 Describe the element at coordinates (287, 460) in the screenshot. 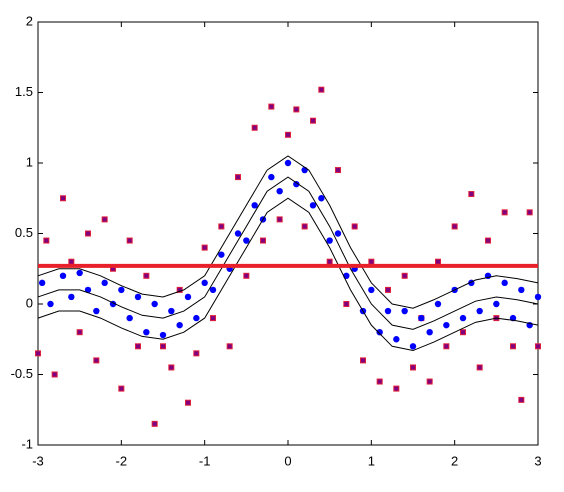

I see `x-tick-label: 0` at that location.